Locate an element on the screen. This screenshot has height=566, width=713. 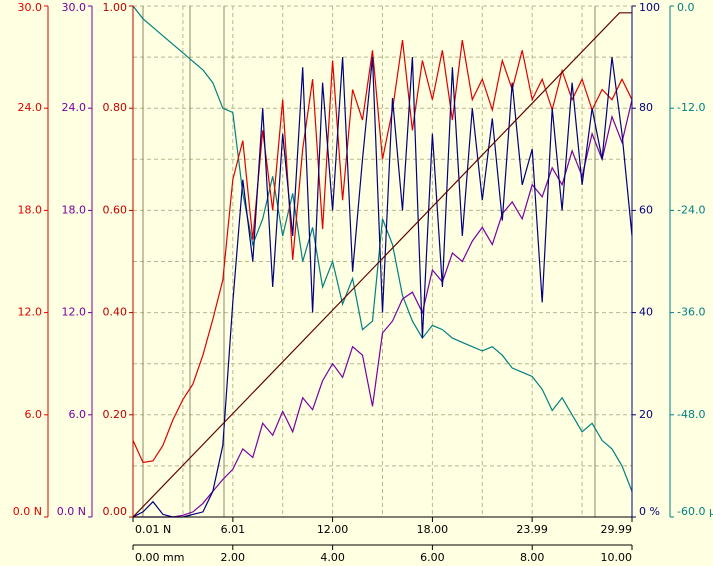
y-tick-label: 0.20 is located at coordinates (115, 414).